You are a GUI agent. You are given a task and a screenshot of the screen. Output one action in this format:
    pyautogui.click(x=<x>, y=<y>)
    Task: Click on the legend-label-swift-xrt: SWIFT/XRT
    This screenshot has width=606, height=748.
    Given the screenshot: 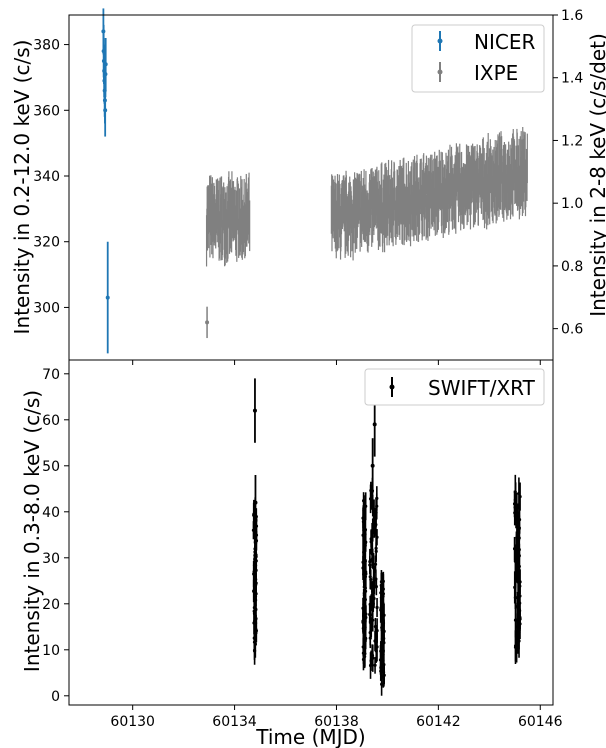 What is the action you would take?
    pyautogui.click(x=482, y=388)
    